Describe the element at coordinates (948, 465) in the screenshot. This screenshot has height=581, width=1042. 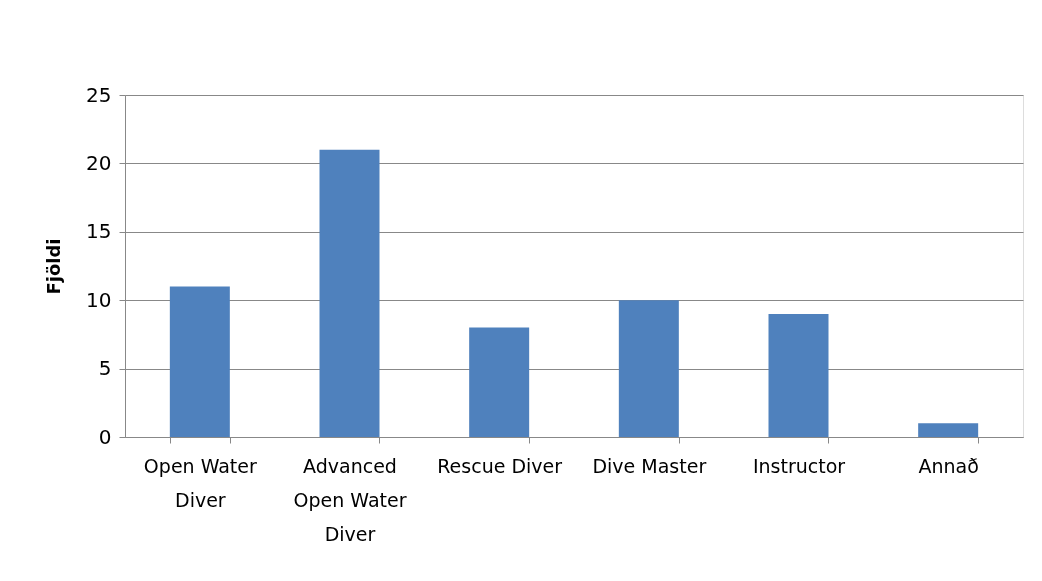
I see `x-tick-label: Annað` at that location.